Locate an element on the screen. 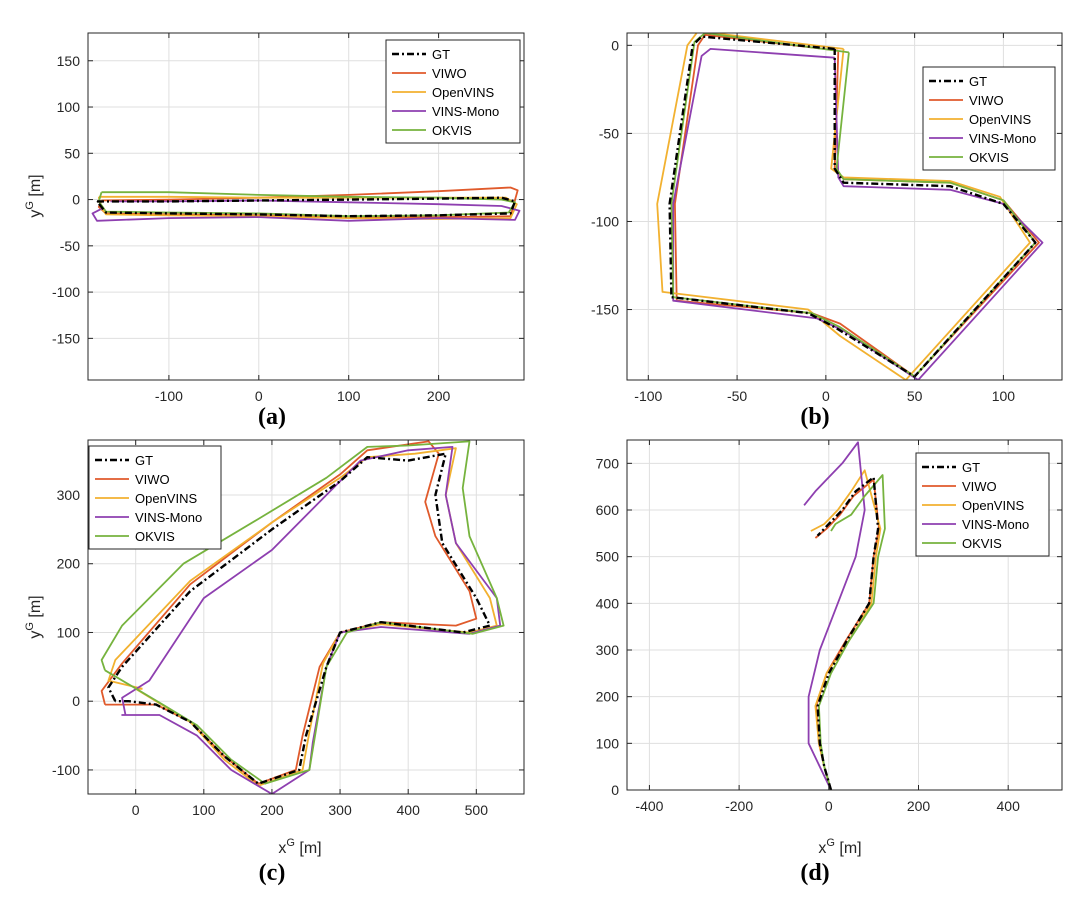 The width and height of the screenshot is (1080, 902). panel-caption: (a) is located at coordinates (272, 417).